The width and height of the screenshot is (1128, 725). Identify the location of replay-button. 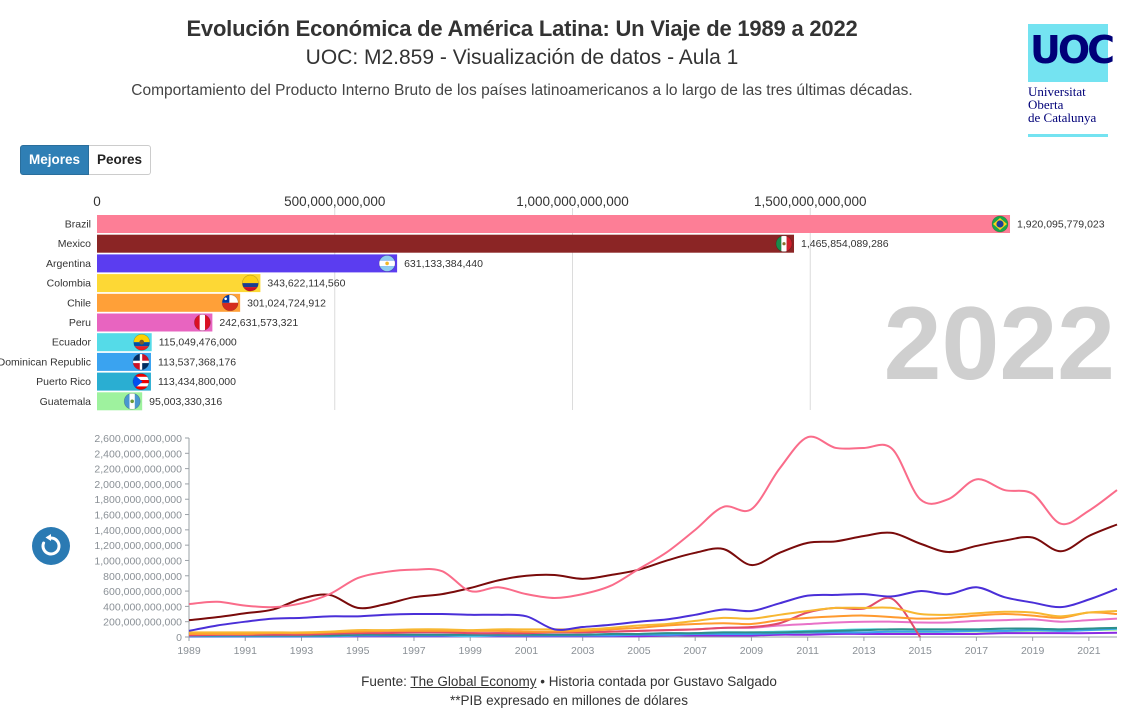
(51, 546).